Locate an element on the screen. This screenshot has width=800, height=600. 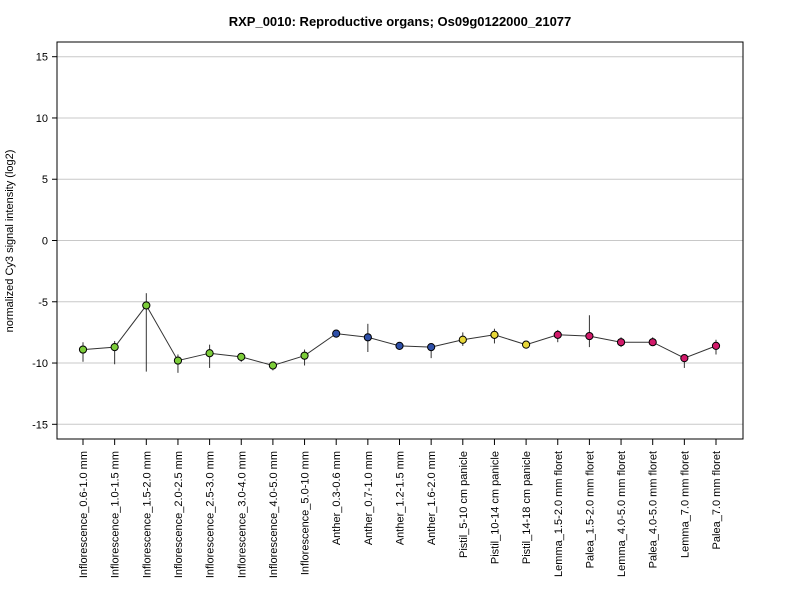
x-tick-label: Inflorescence_5.0-10 mm is located at coordinates (306, 513).